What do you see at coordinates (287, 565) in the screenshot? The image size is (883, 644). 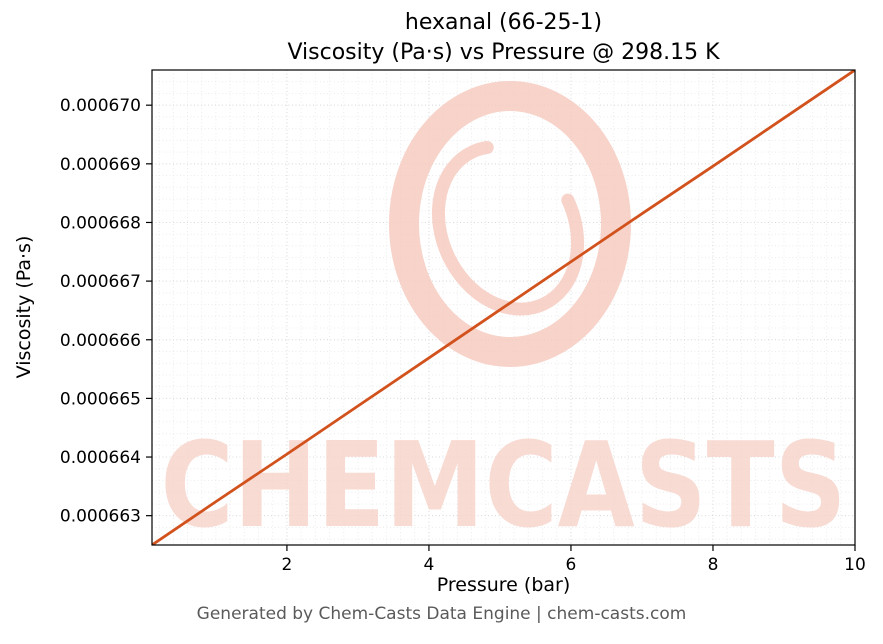 I see `x-tick-label: 2` at bounding box center [287, 565].